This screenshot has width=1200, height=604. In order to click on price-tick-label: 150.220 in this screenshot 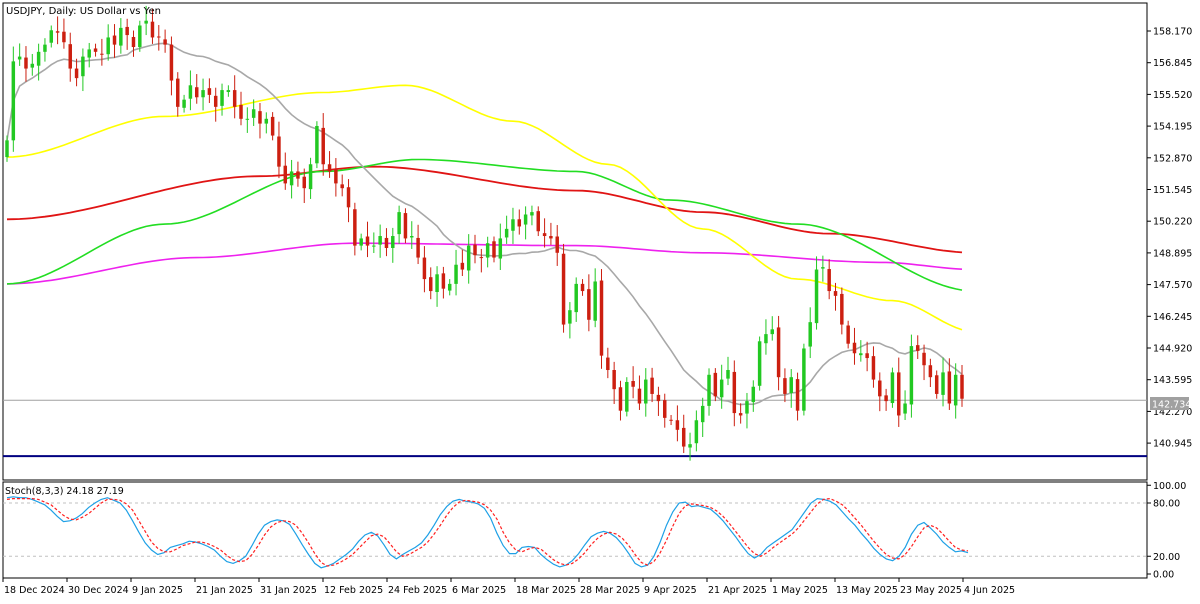, I will do `click(1172, 222)`.